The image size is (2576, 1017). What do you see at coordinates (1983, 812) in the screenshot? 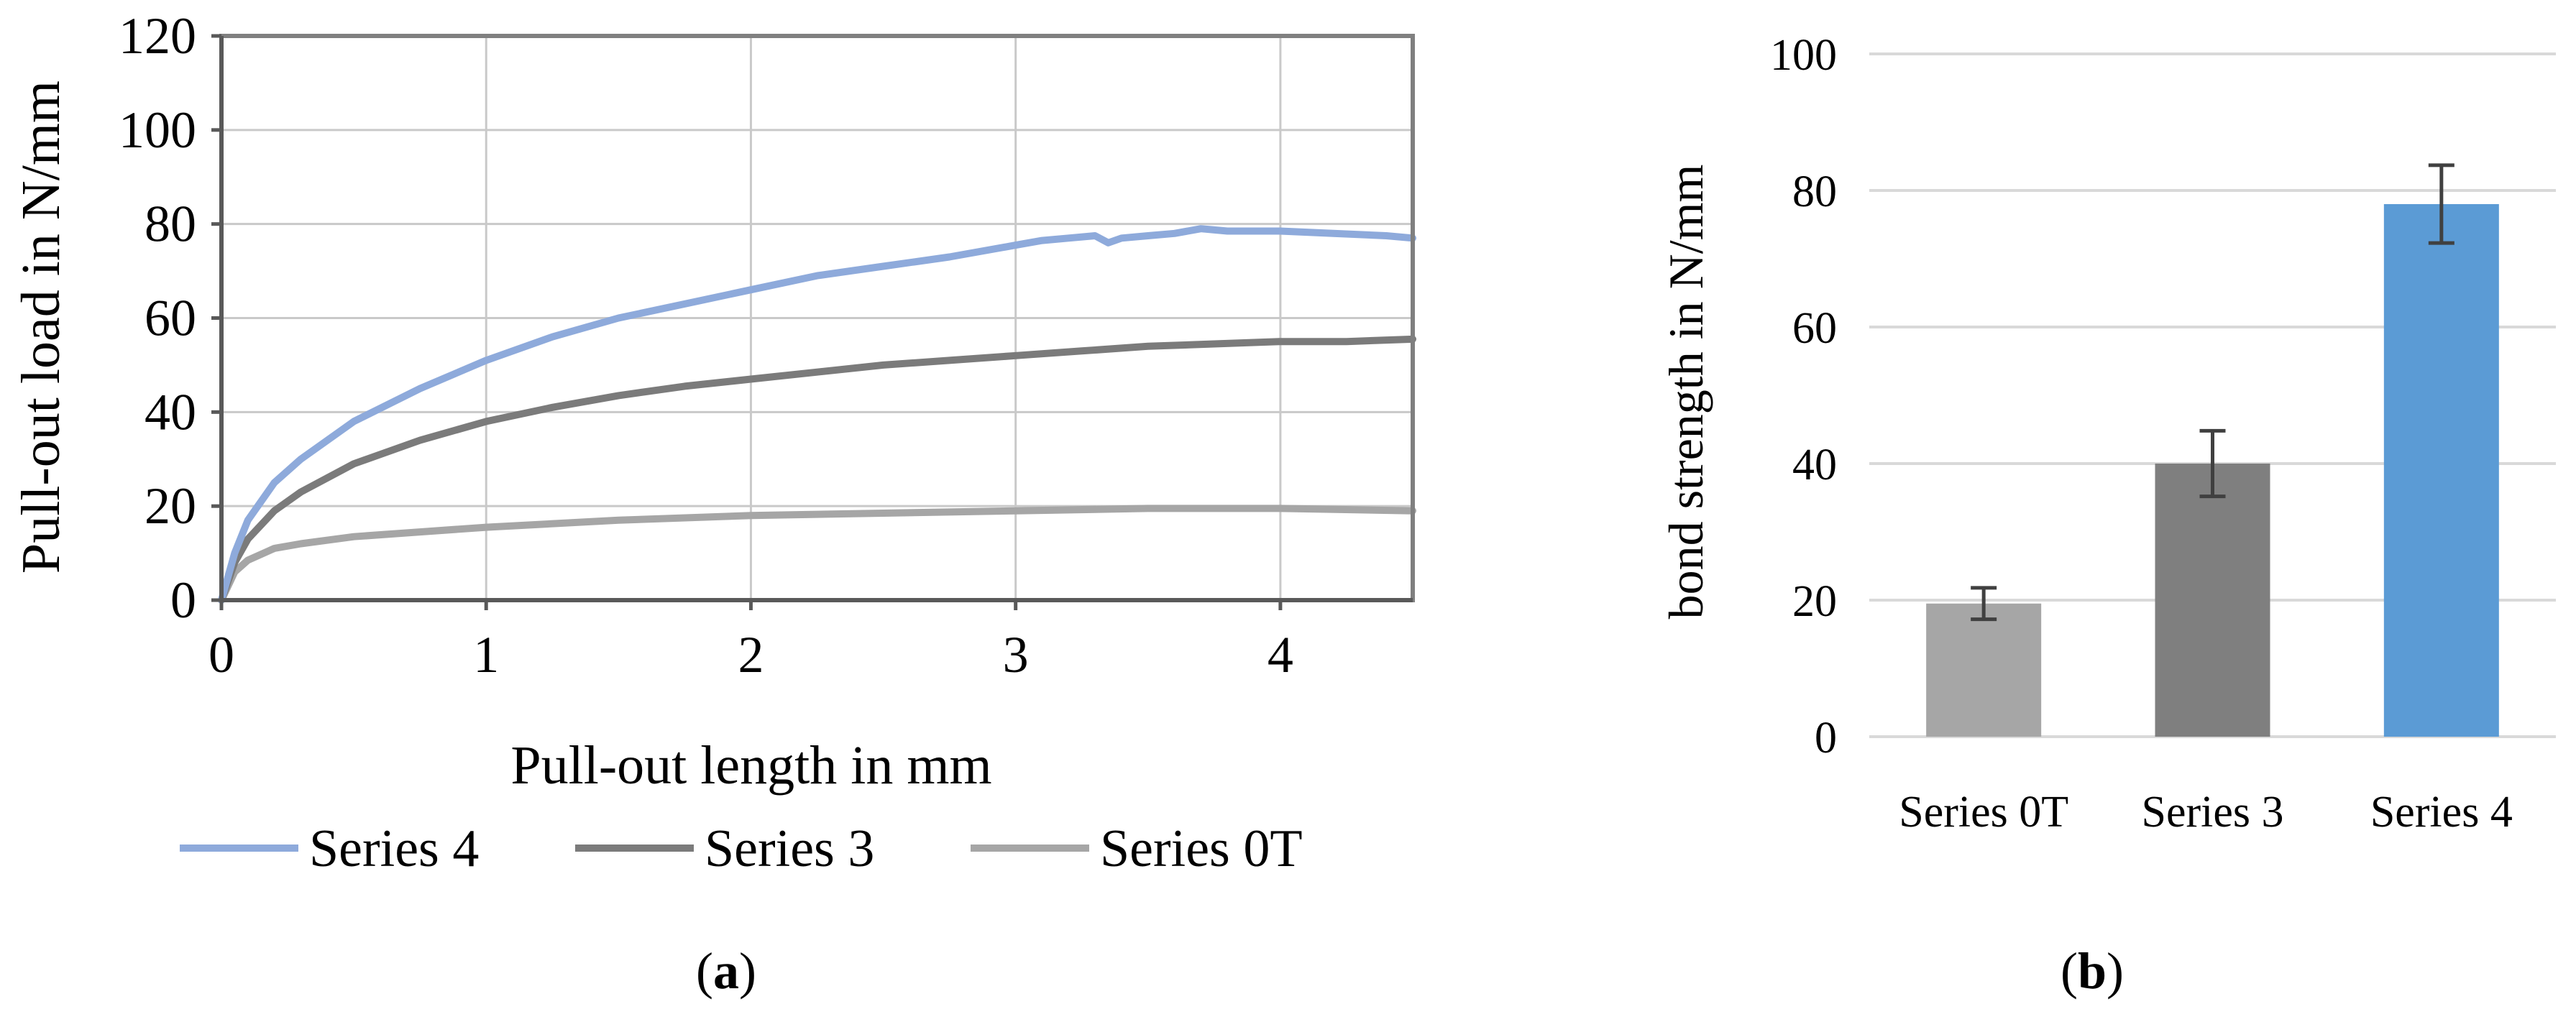
I see `category-label: Series 0T` at bounding box center [1983, 812].